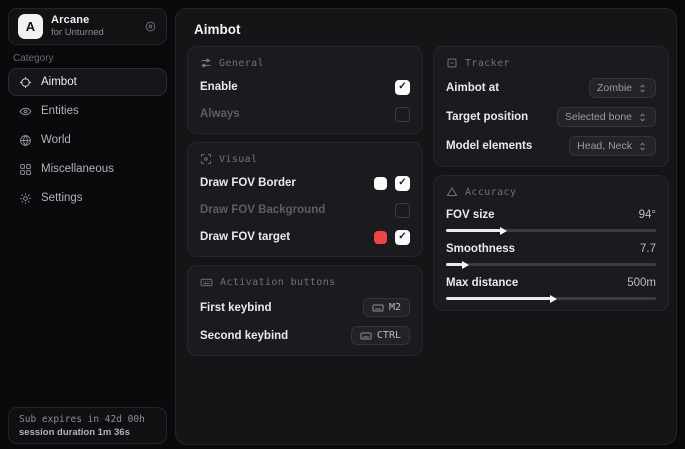 Image resolution: width=685 pixels, height=449 pixels. Describe the element at coordinates (77, 32) in the screenshot. I see `app-subtitle: for Unturned` at that location.